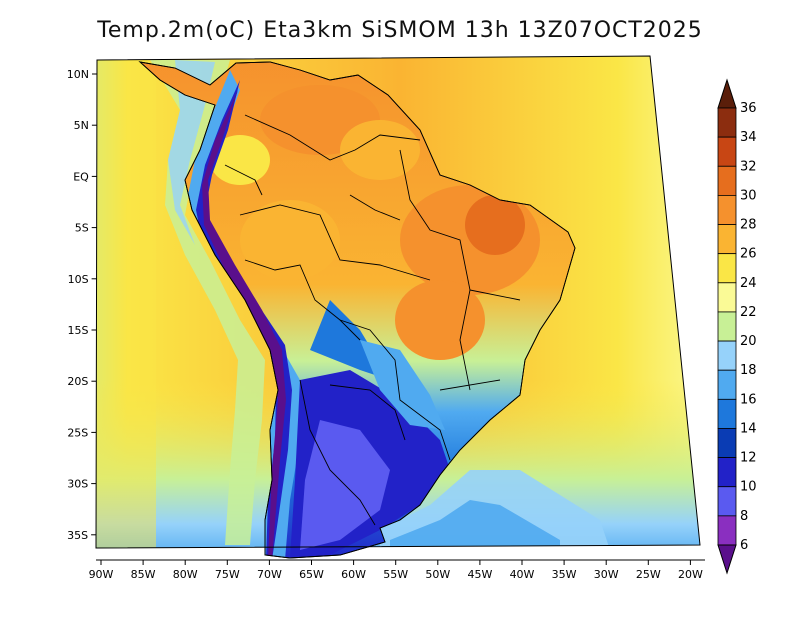 The height and width of the screenshot is (618, 800). What do you see at coordinates (648, 574) in the screenshot?
I see `lon-tick-label: 25W` at bounding box center [648, 574].